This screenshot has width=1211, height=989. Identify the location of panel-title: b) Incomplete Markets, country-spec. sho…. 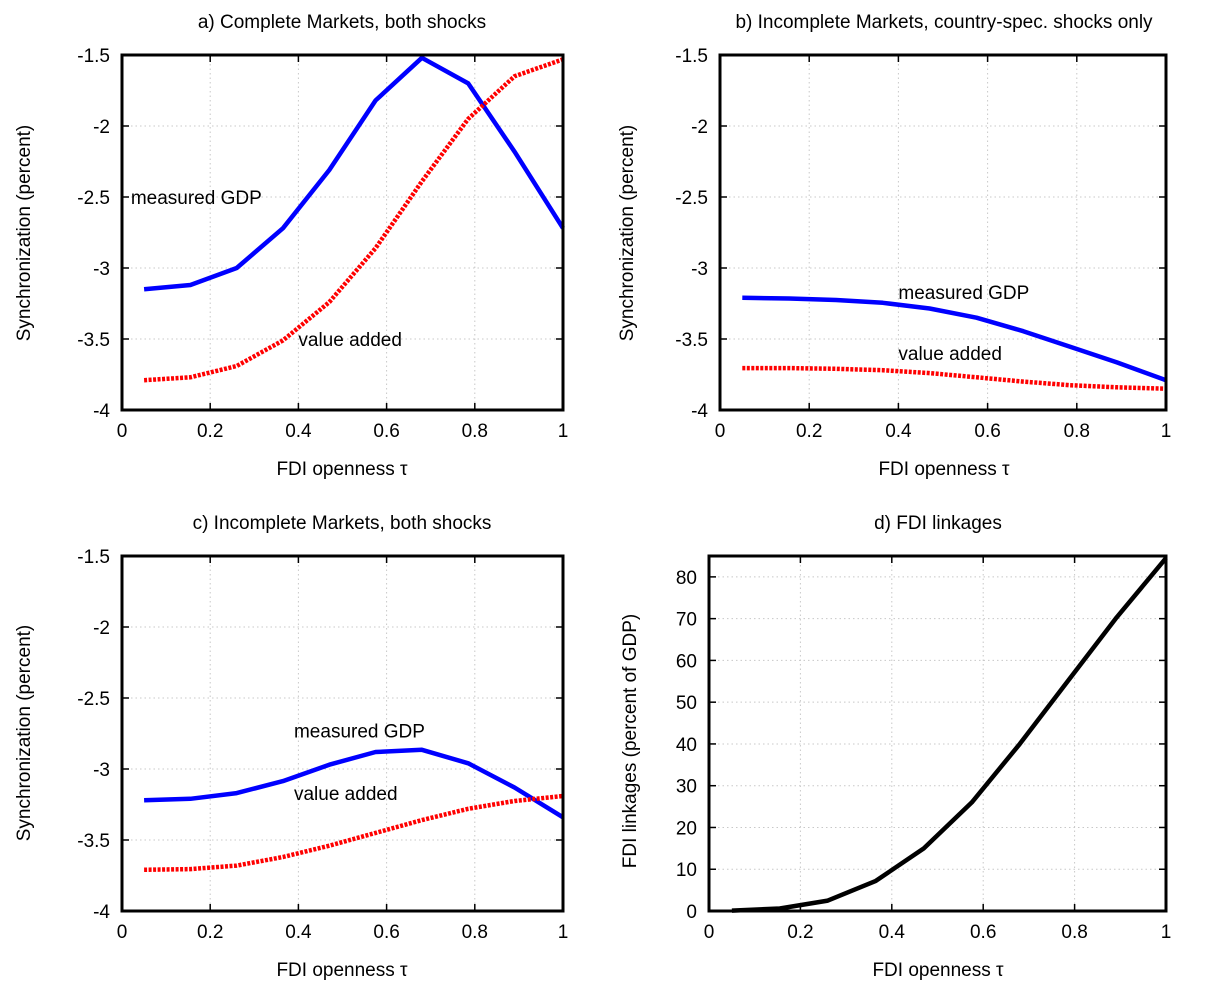
(944, 22).